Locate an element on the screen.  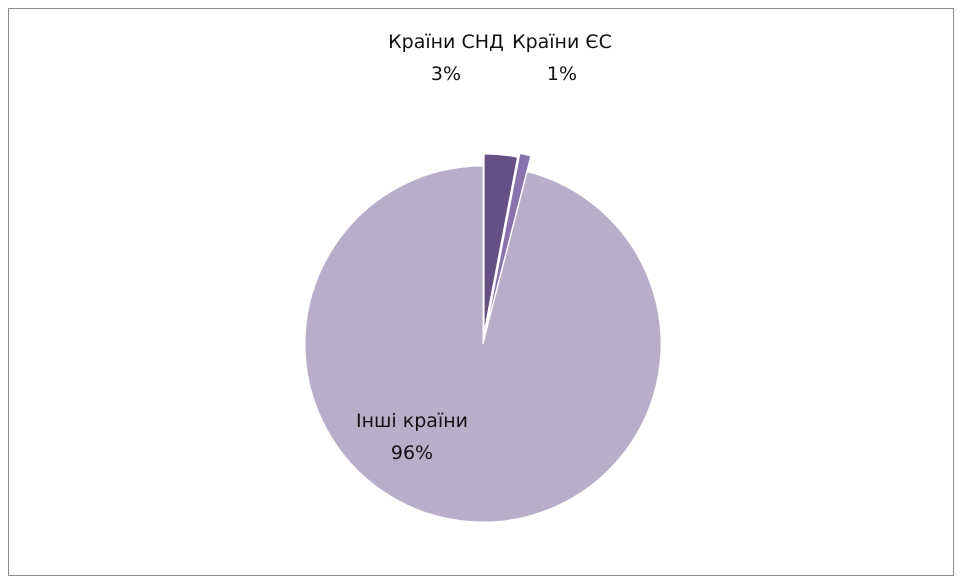
slice-eu-countries is located at coordinates (508, 240).